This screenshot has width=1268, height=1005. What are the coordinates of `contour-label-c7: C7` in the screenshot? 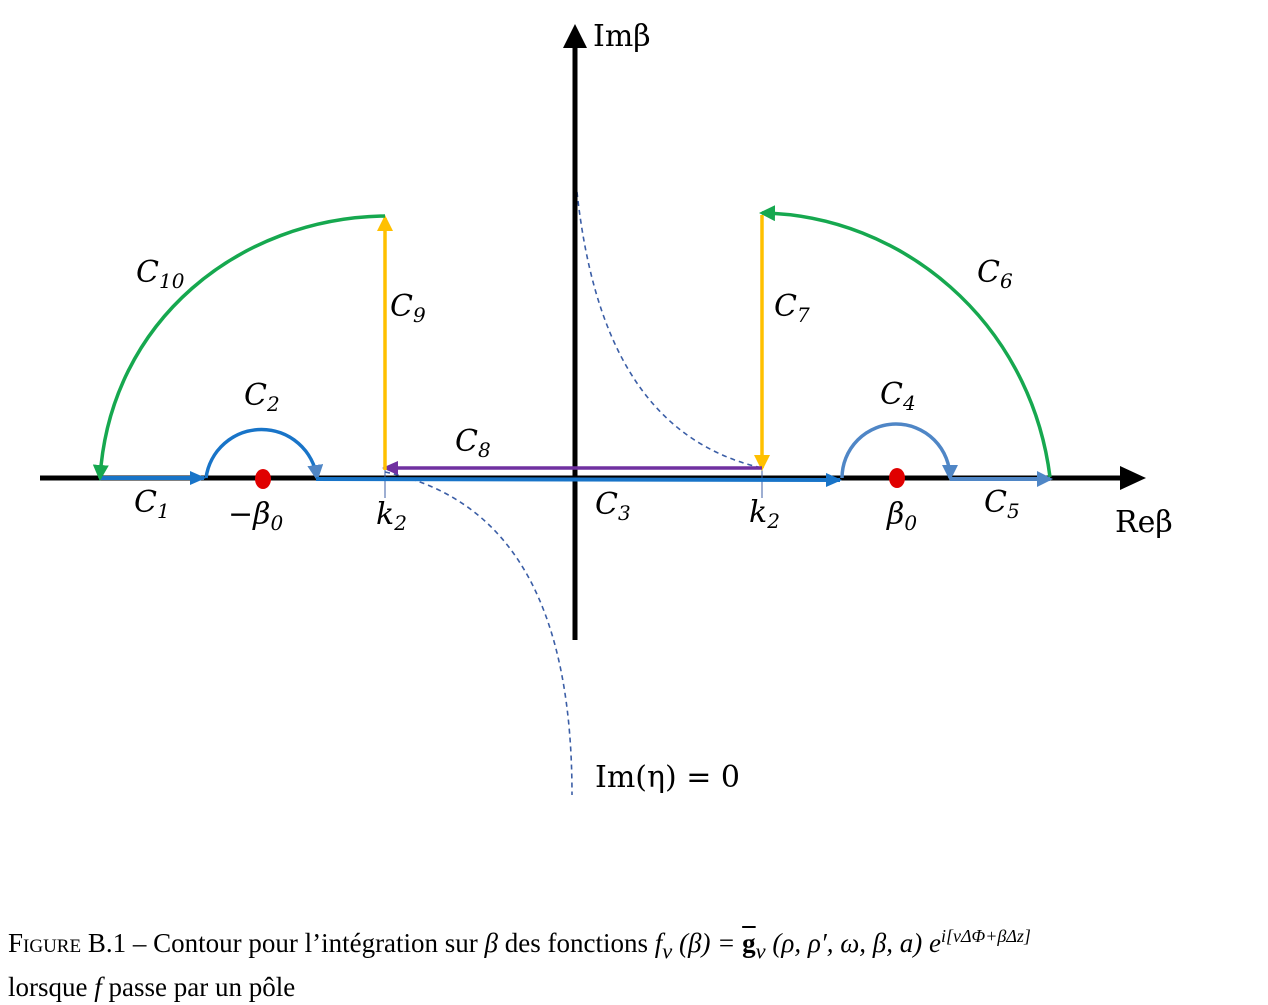 It's located at (792, 308).